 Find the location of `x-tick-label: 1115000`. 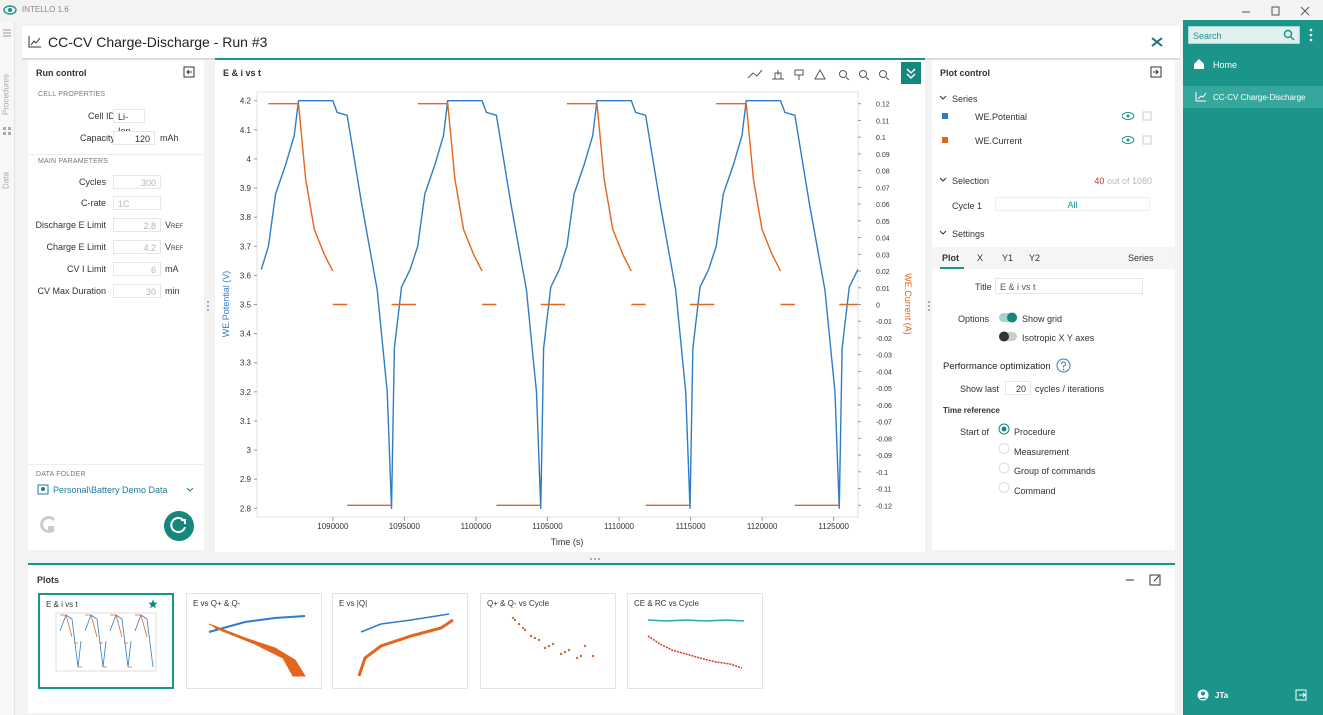

x-tick-label: 1115000 is located at coordinates (691, 526).